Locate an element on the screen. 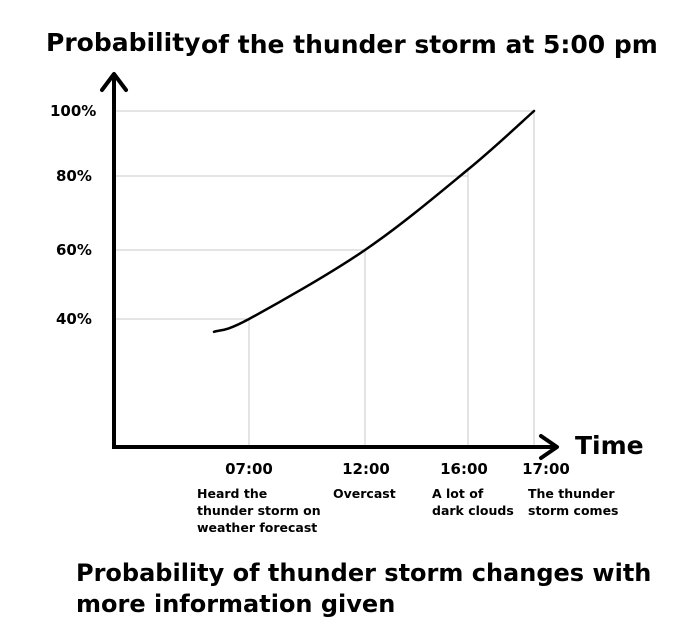 The image size is (685, 635). y-axis-label: Probability is located at coordinates (123, 42).